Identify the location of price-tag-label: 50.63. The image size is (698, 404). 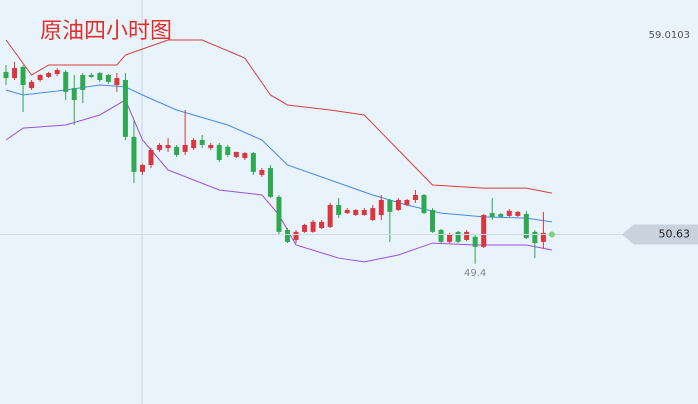
(675, 233).